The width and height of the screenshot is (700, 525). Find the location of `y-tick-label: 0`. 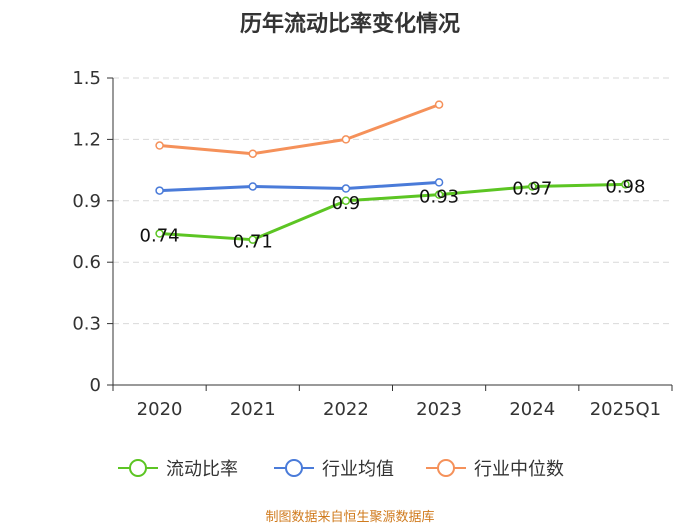

y-tick-label: 0 is located at coordinates (95, 385).